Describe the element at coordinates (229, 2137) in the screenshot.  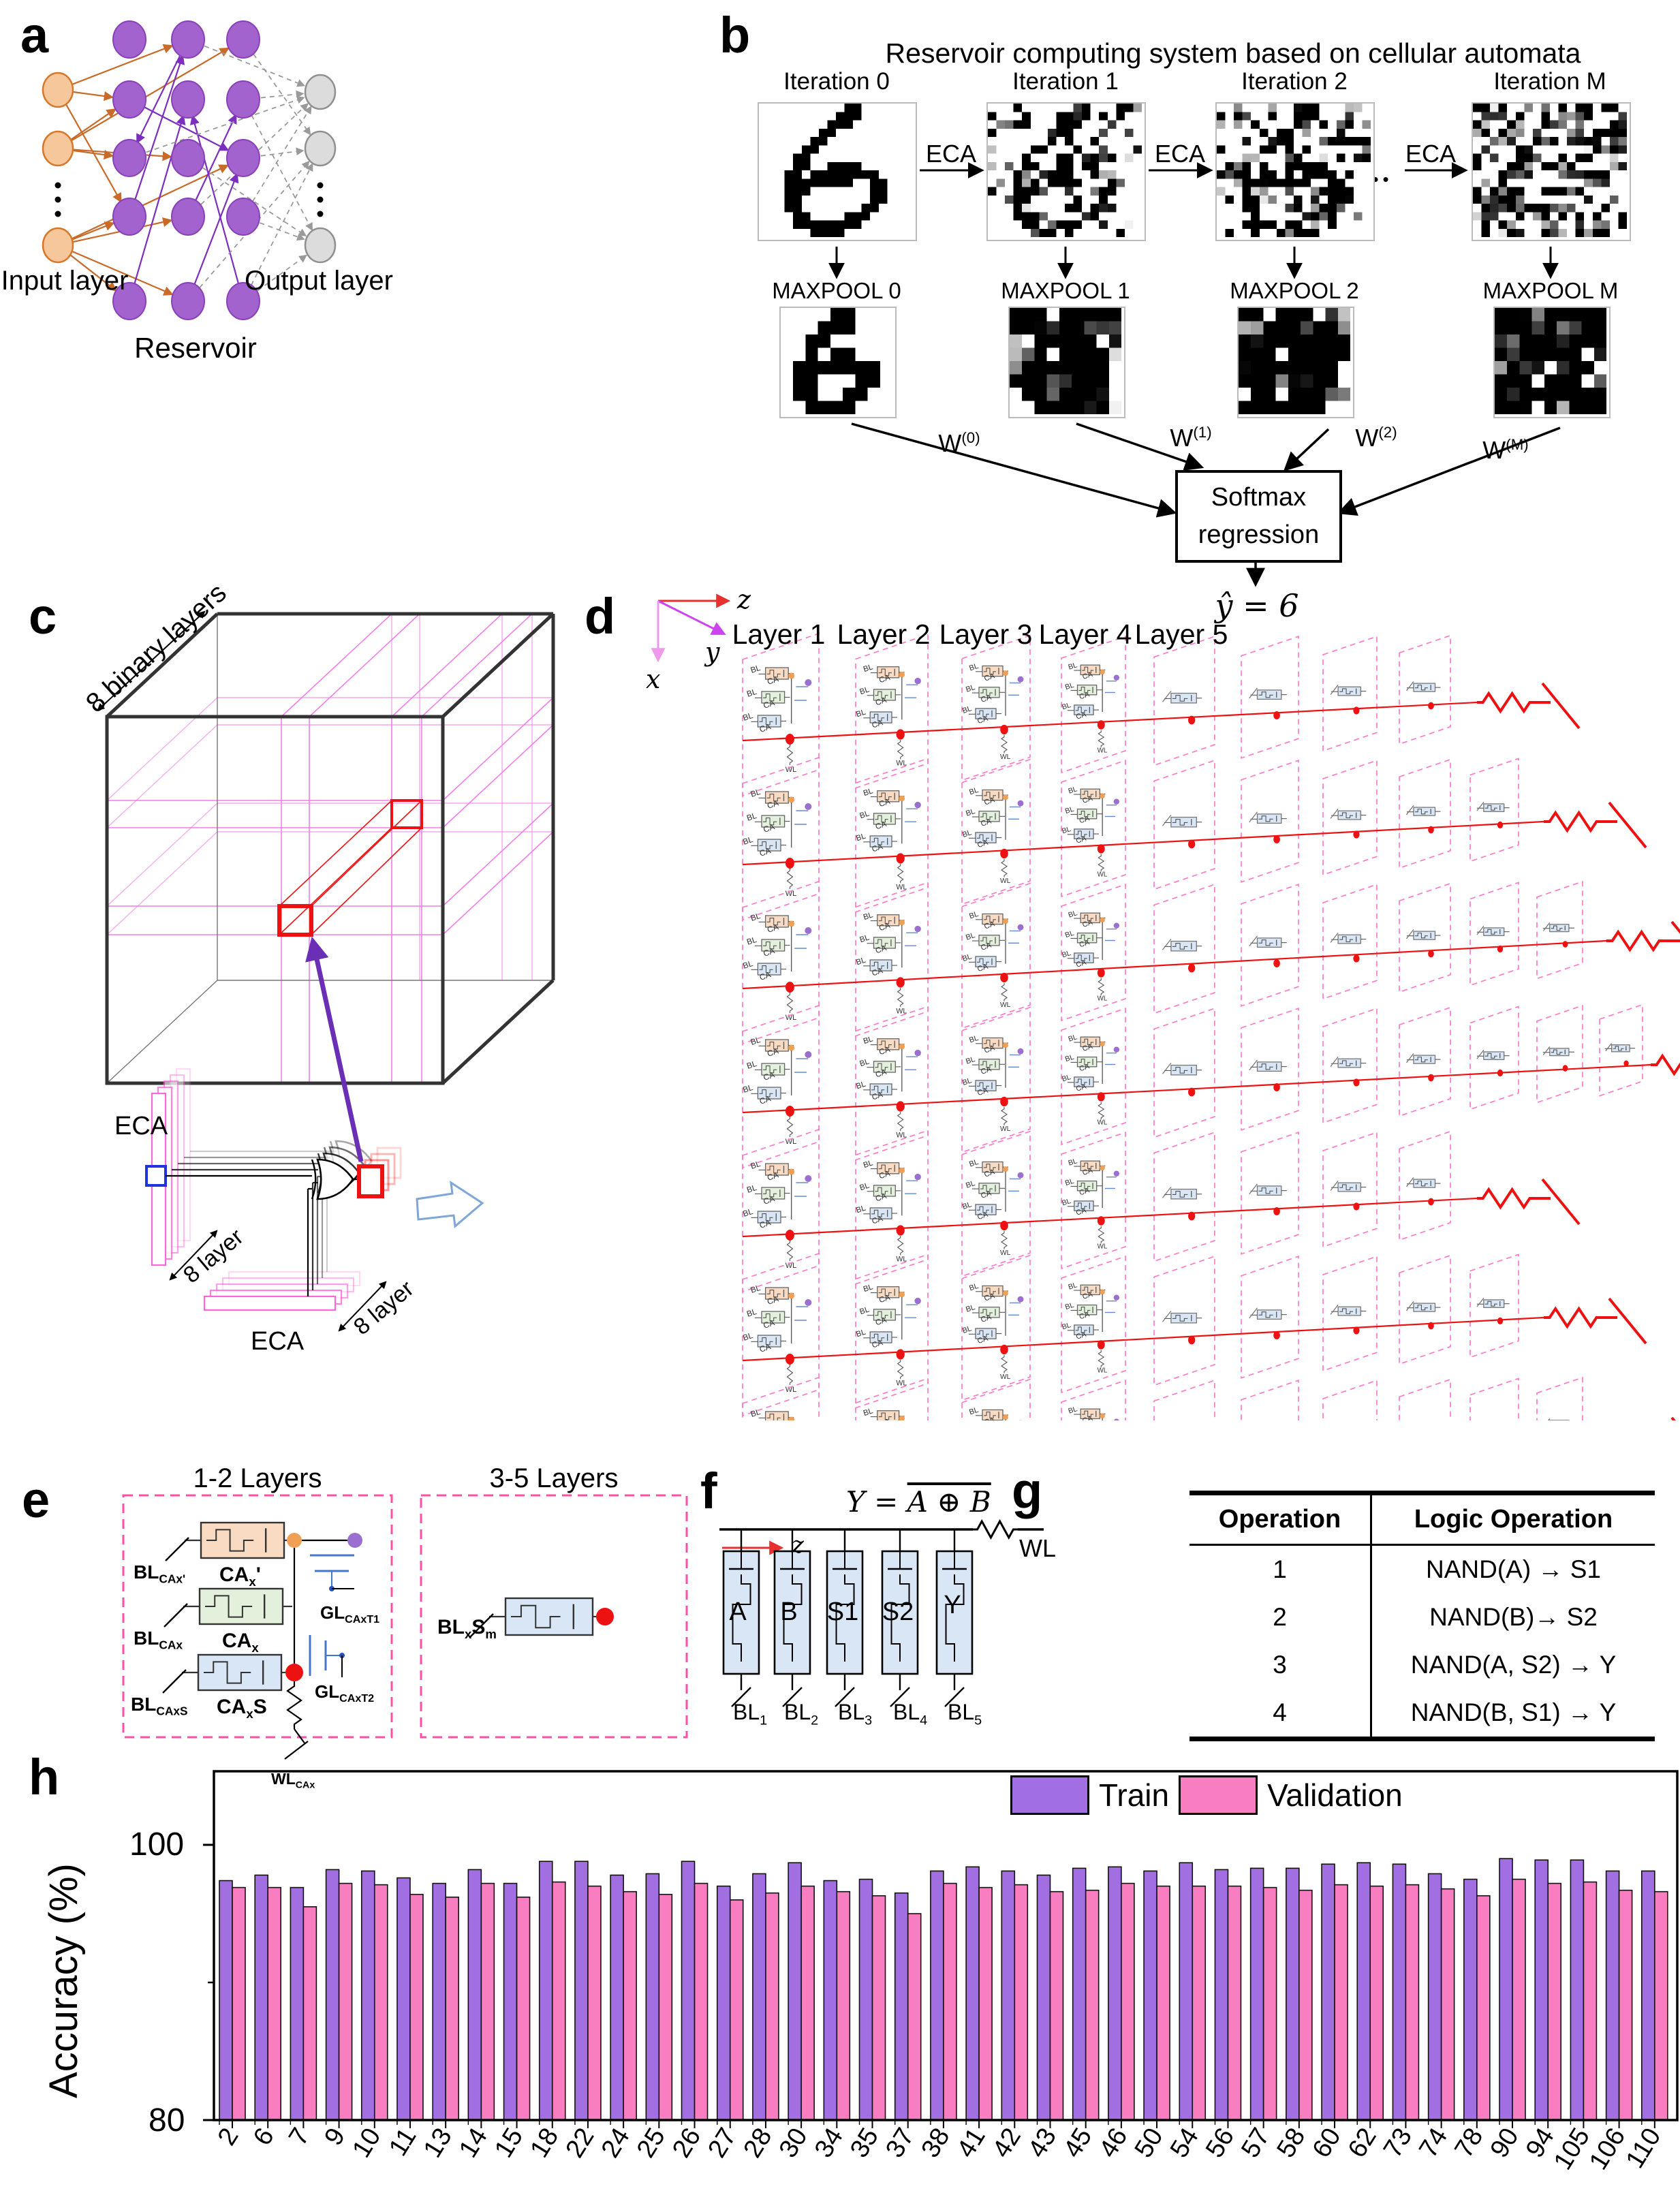
I see `x-tick-label: 2` at that location.